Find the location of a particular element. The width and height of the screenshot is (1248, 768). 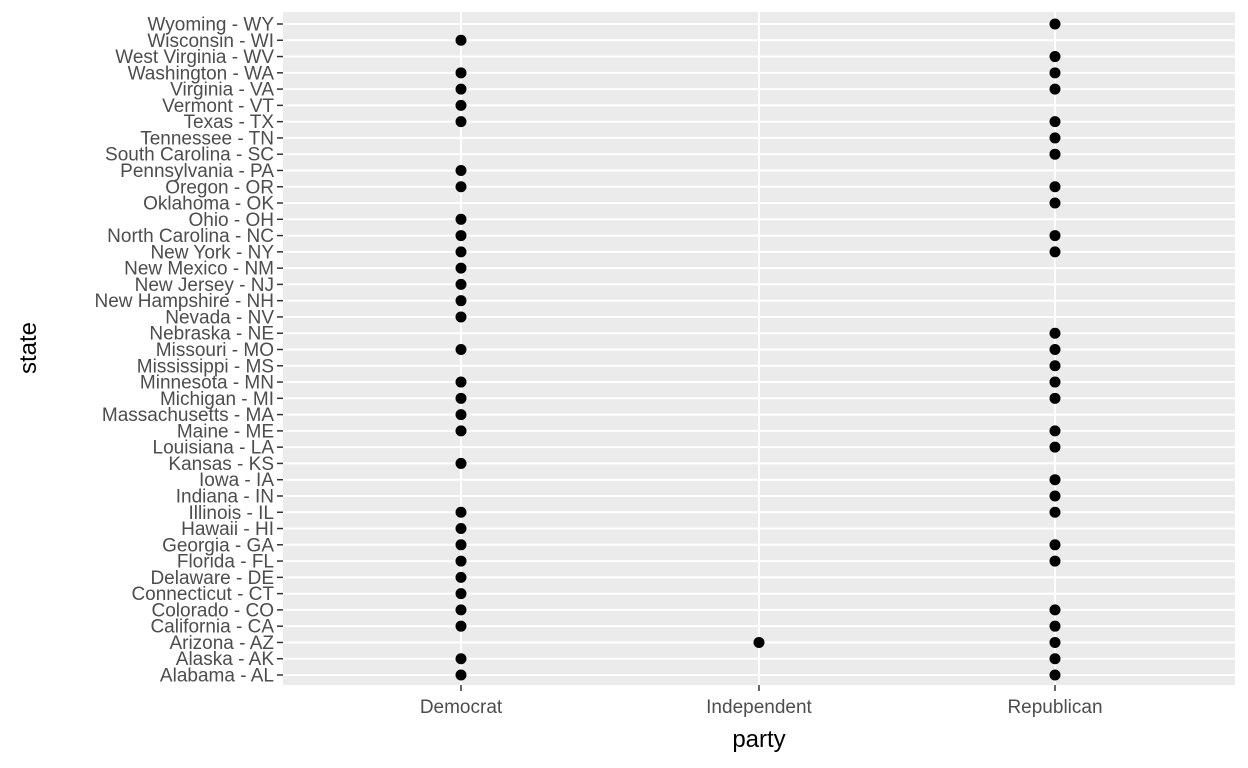

y-tick-label: Hawaii - HI is located at coordinates (227, 529).